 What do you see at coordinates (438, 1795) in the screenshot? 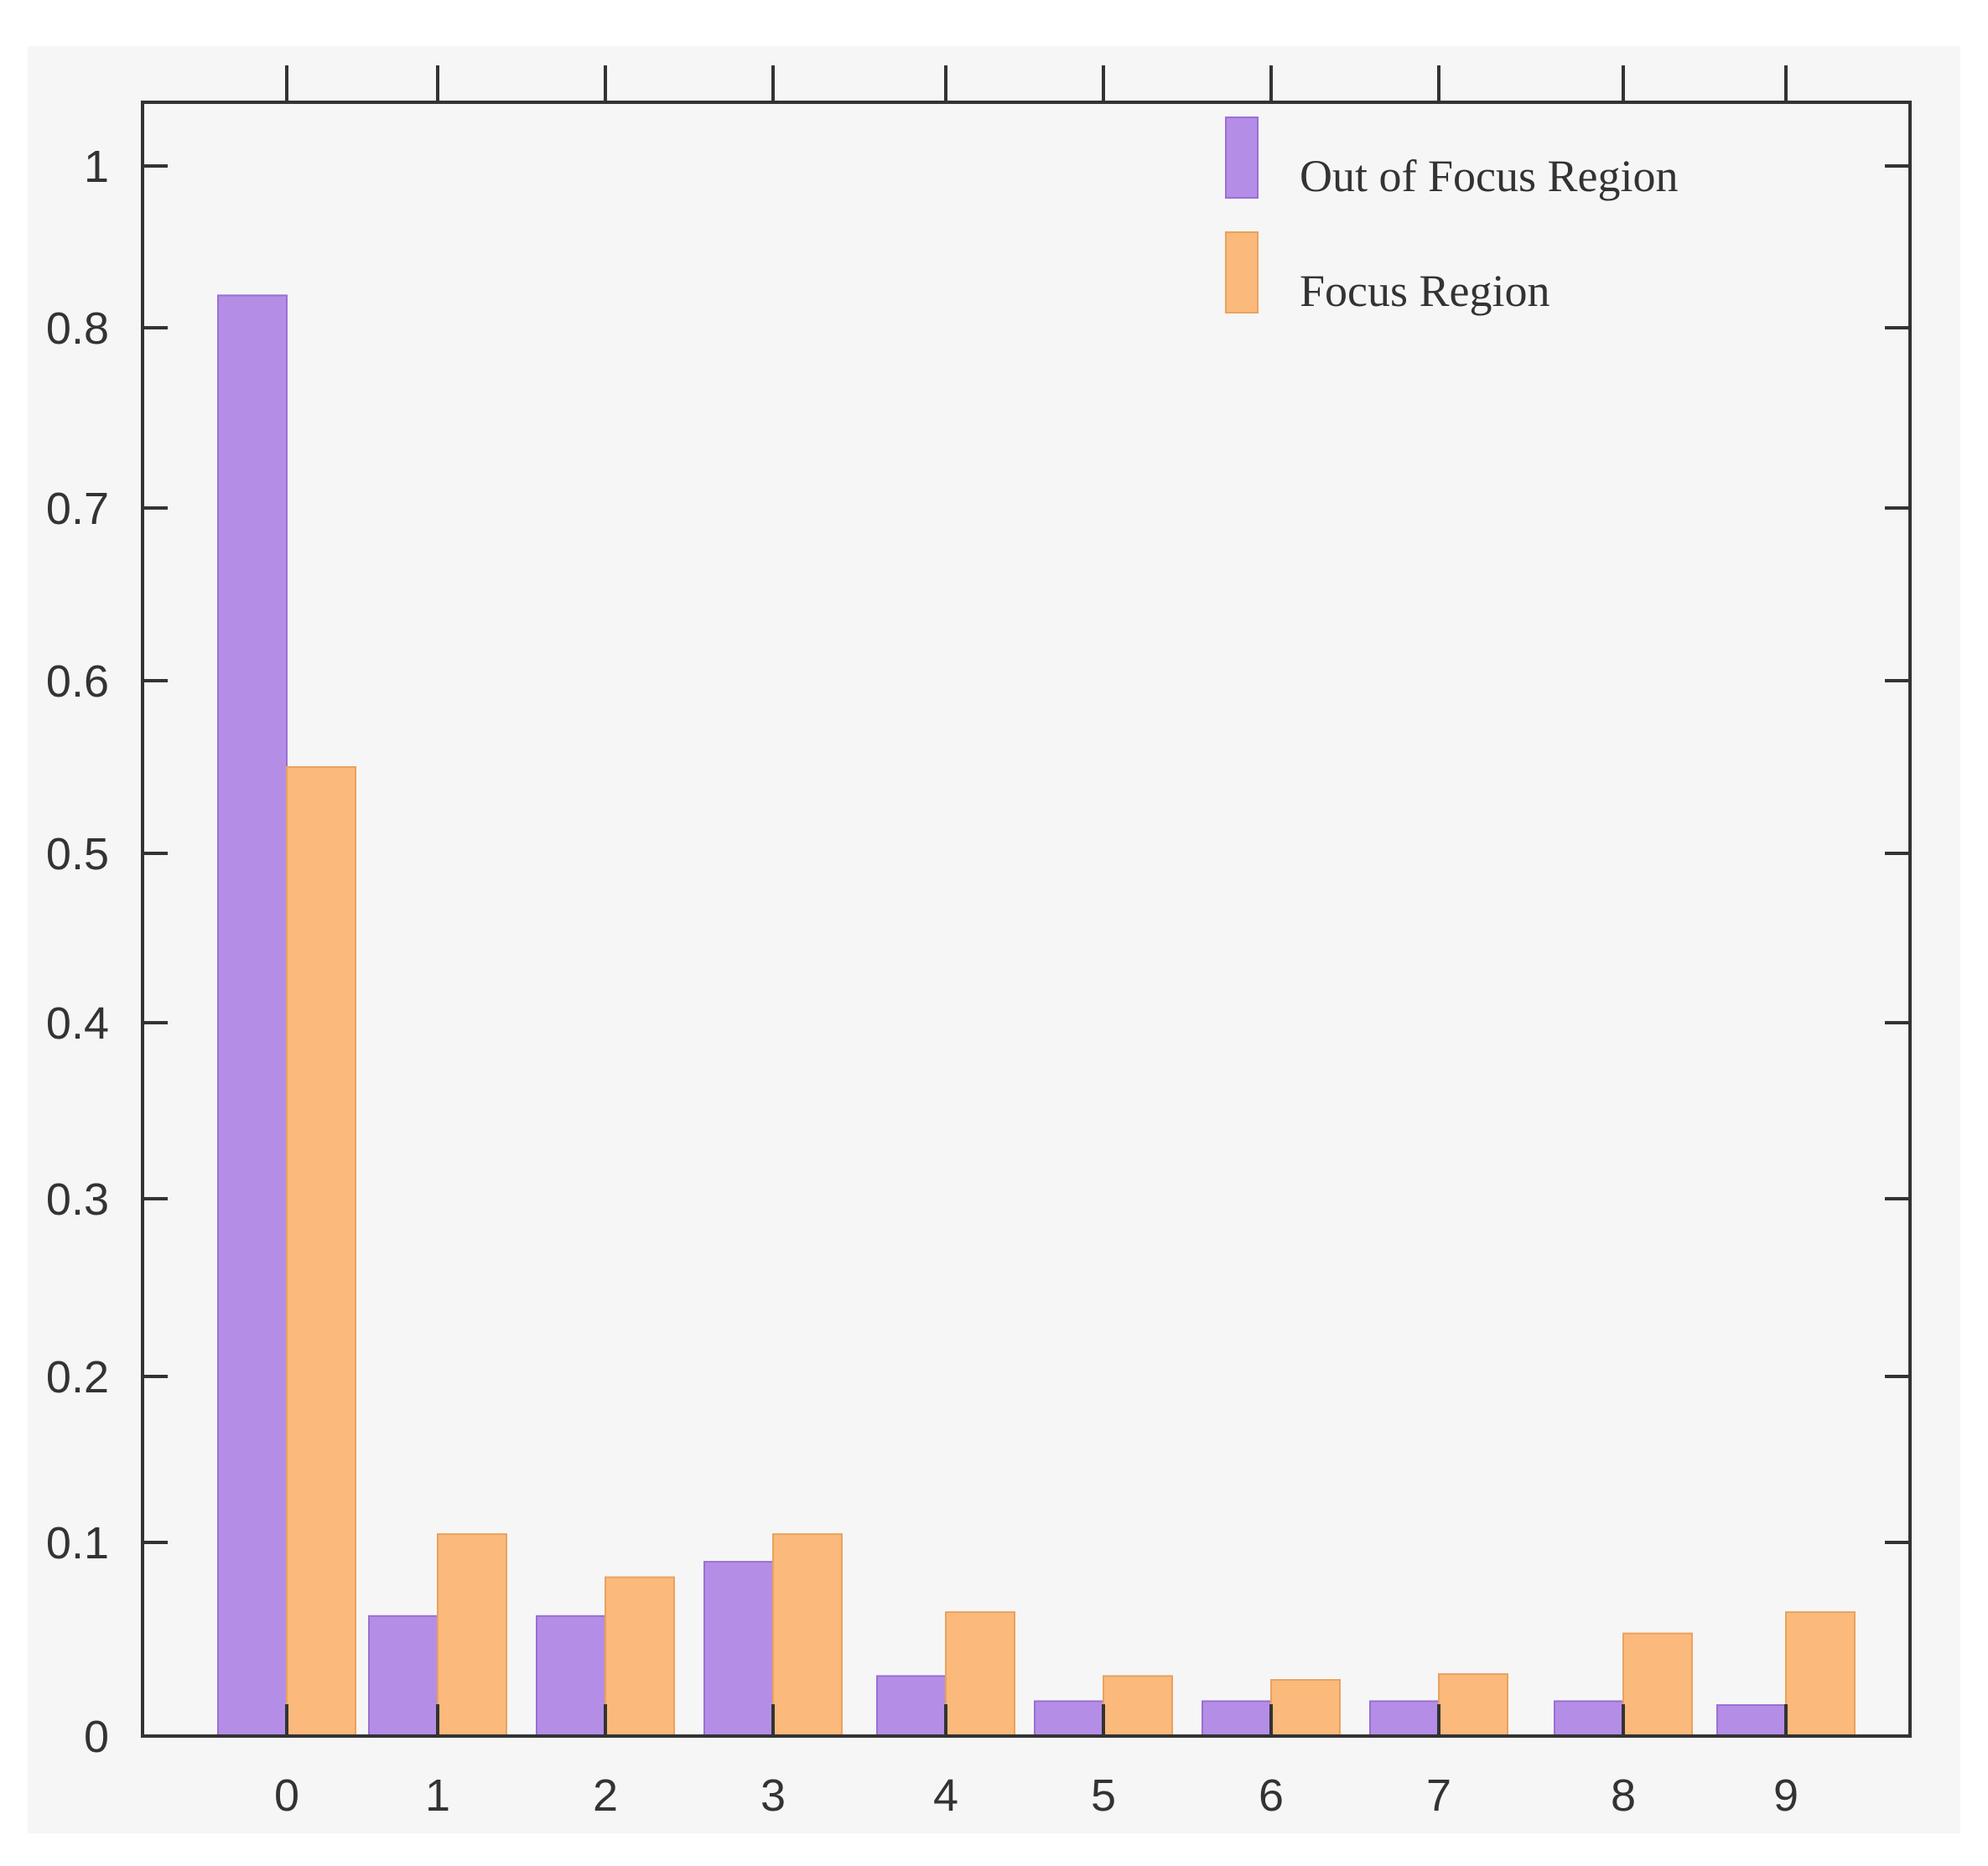
I see `x-tick-label: 1` at bounding box center [438, 1795].